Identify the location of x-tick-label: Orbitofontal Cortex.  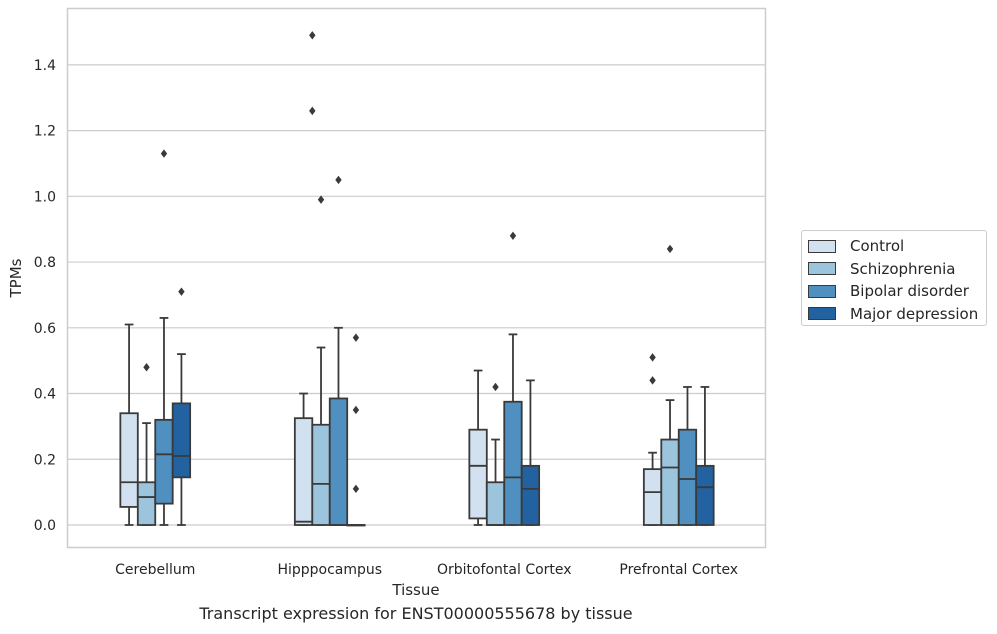
(504, 570).